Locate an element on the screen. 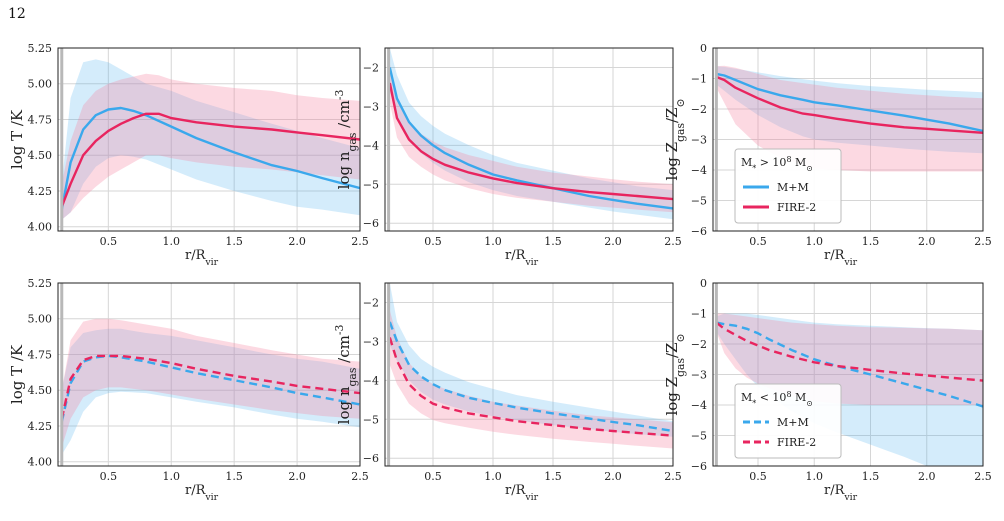  legend: M* > 108 M⊙ M+M FIRE-2 is located at coordinates (788, 186).